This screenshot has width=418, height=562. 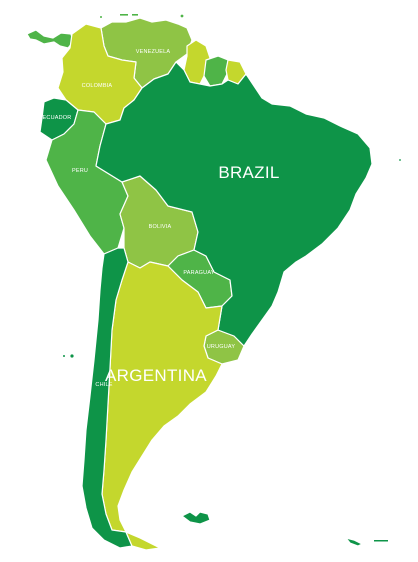 What do you see at coordinates (57, 118) in the screenshot?
I see `label-ecuador: ECUADOR` at bounding box center [57, 118].